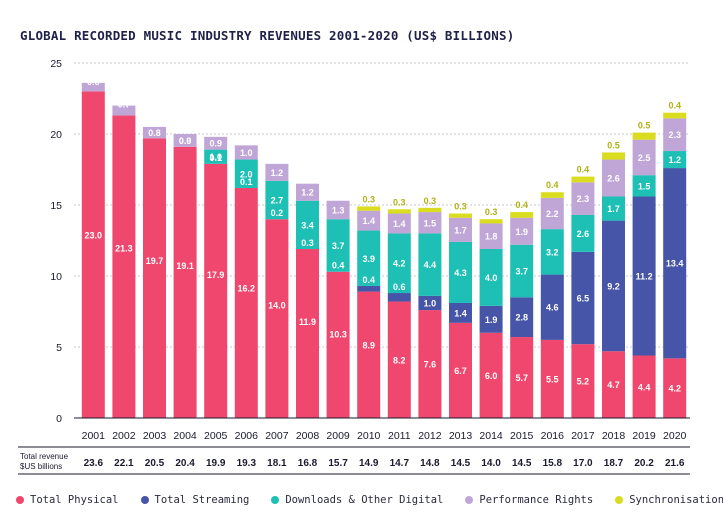  I want to click on bar-total-physical-2018, so click(613, 384).